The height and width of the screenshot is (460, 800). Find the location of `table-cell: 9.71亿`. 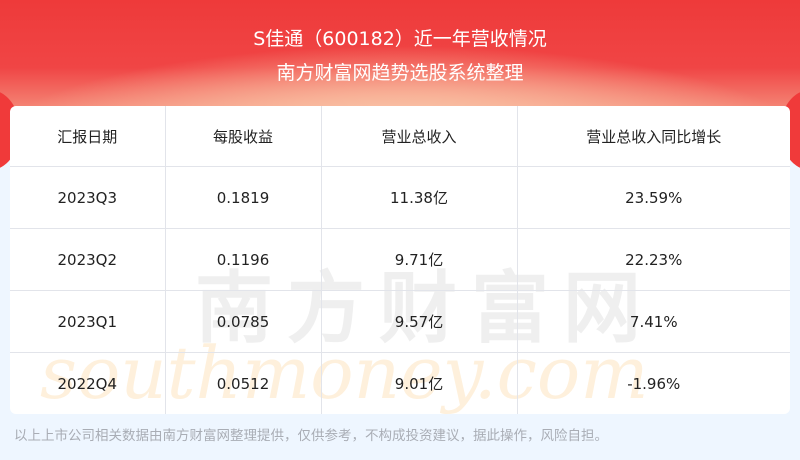

table-cell: 9.71亿 is located at coordinates (419, 259).